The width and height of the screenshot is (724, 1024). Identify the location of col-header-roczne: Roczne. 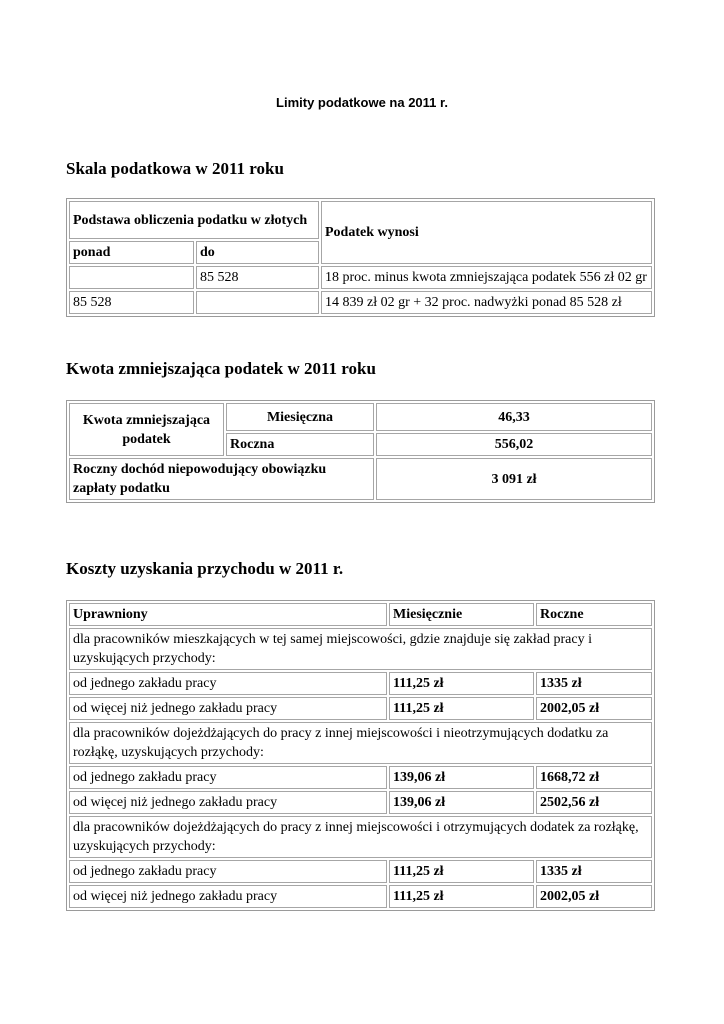
(594, 614).